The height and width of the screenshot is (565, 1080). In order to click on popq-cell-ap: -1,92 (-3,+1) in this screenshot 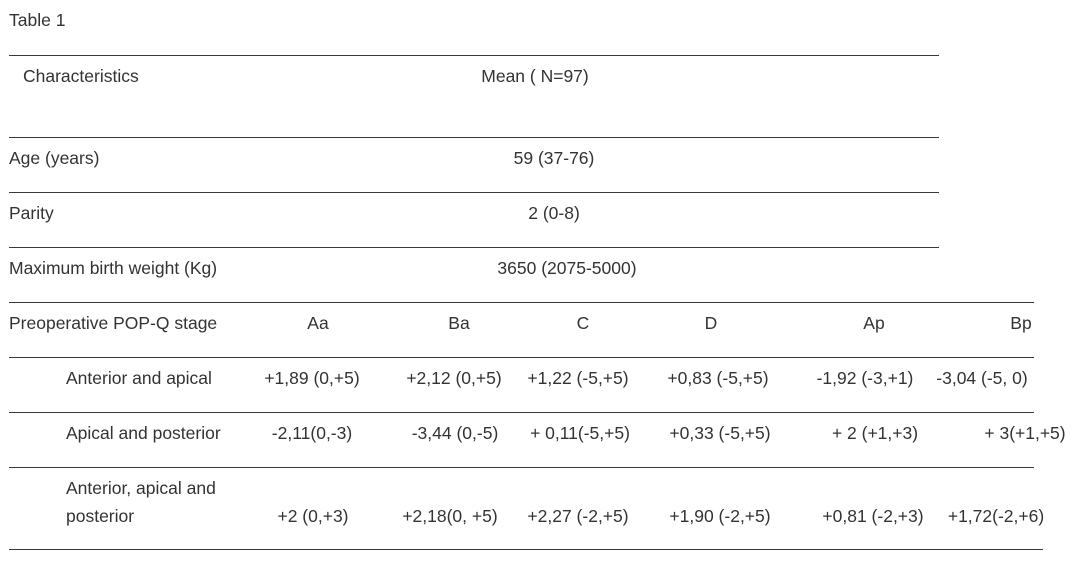, I will do `click(865, 378)`.